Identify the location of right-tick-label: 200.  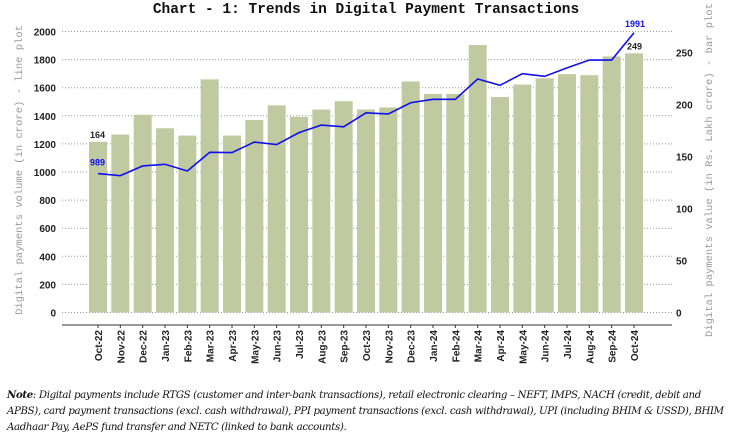
(684, 105).